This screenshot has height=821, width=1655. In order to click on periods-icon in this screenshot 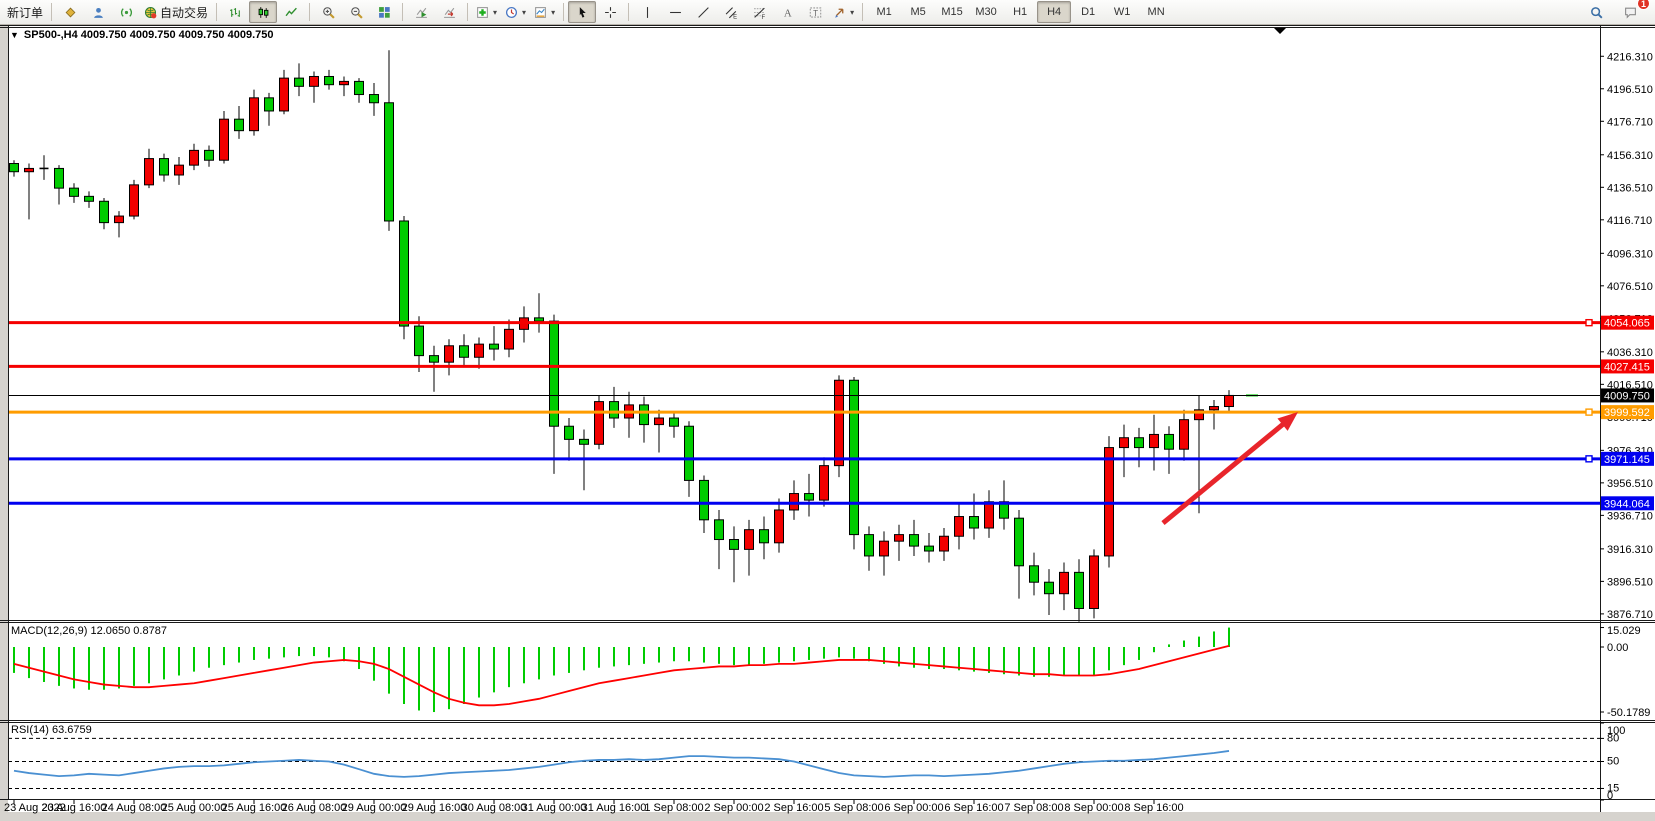, I will do `click(512, 12)`.